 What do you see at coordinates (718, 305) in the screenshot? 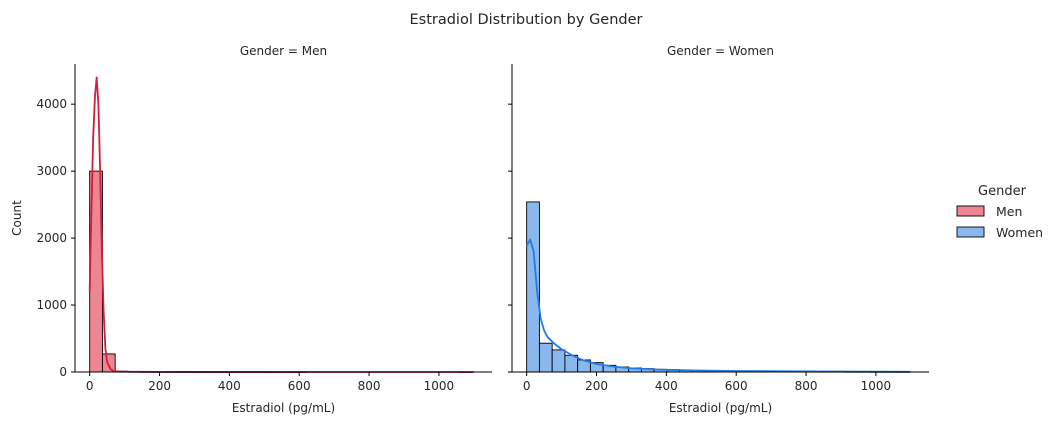
I see `kde-line` at bounding box center [718, 305].